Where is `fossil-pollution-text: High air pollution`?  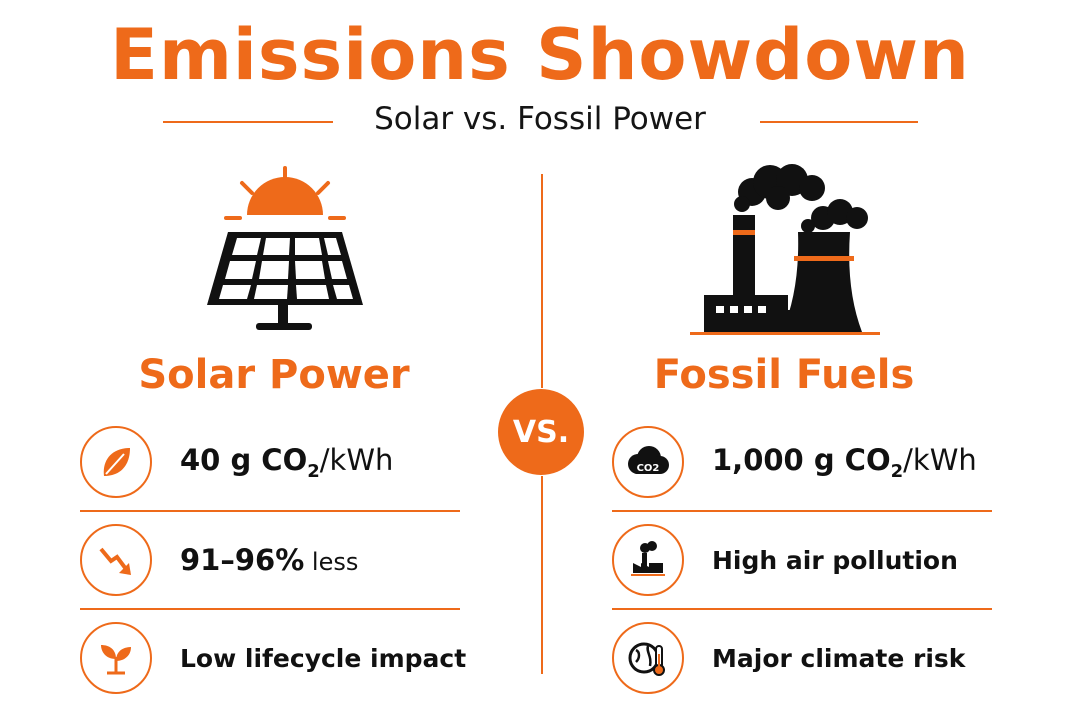
fossil-pollution-text: High air pollution is located at coordinates (835, 560).